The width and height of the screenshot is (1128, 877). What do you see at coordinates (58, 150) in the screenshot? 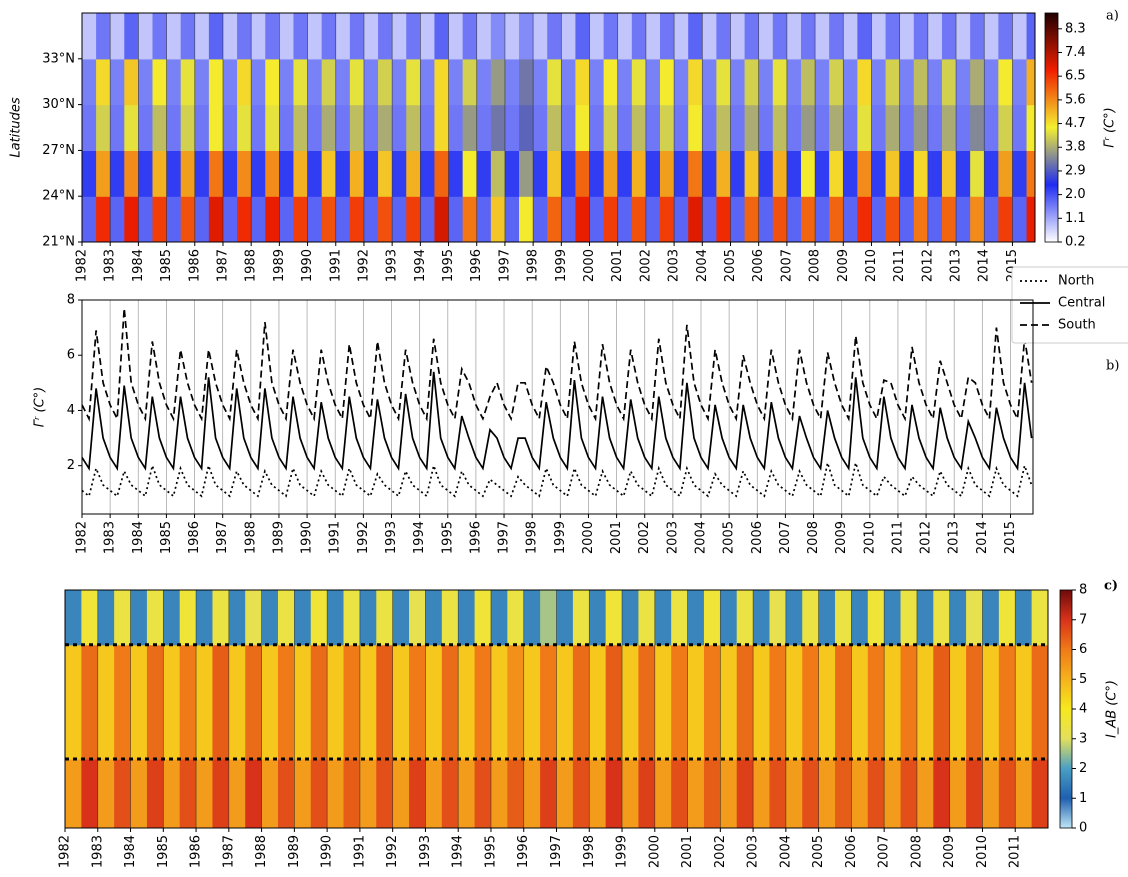
I see `y-tick-label: 27°N` at bounding box center [58, 150].